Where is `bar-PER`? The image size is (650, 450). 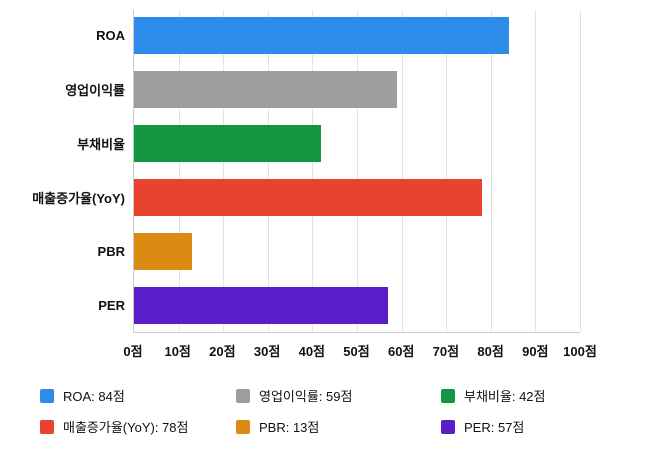
bar-PER is located at coordinates (261, 305).